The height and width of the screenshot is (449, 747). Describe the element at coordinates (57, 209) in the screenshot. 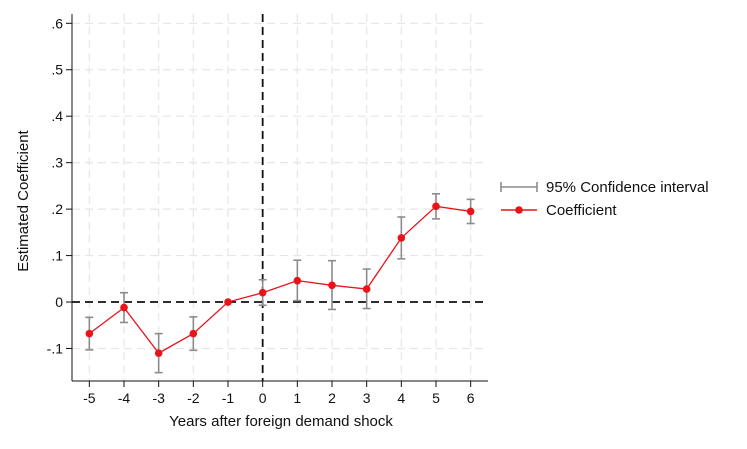

I see `y-tick-label: .2` at that location.